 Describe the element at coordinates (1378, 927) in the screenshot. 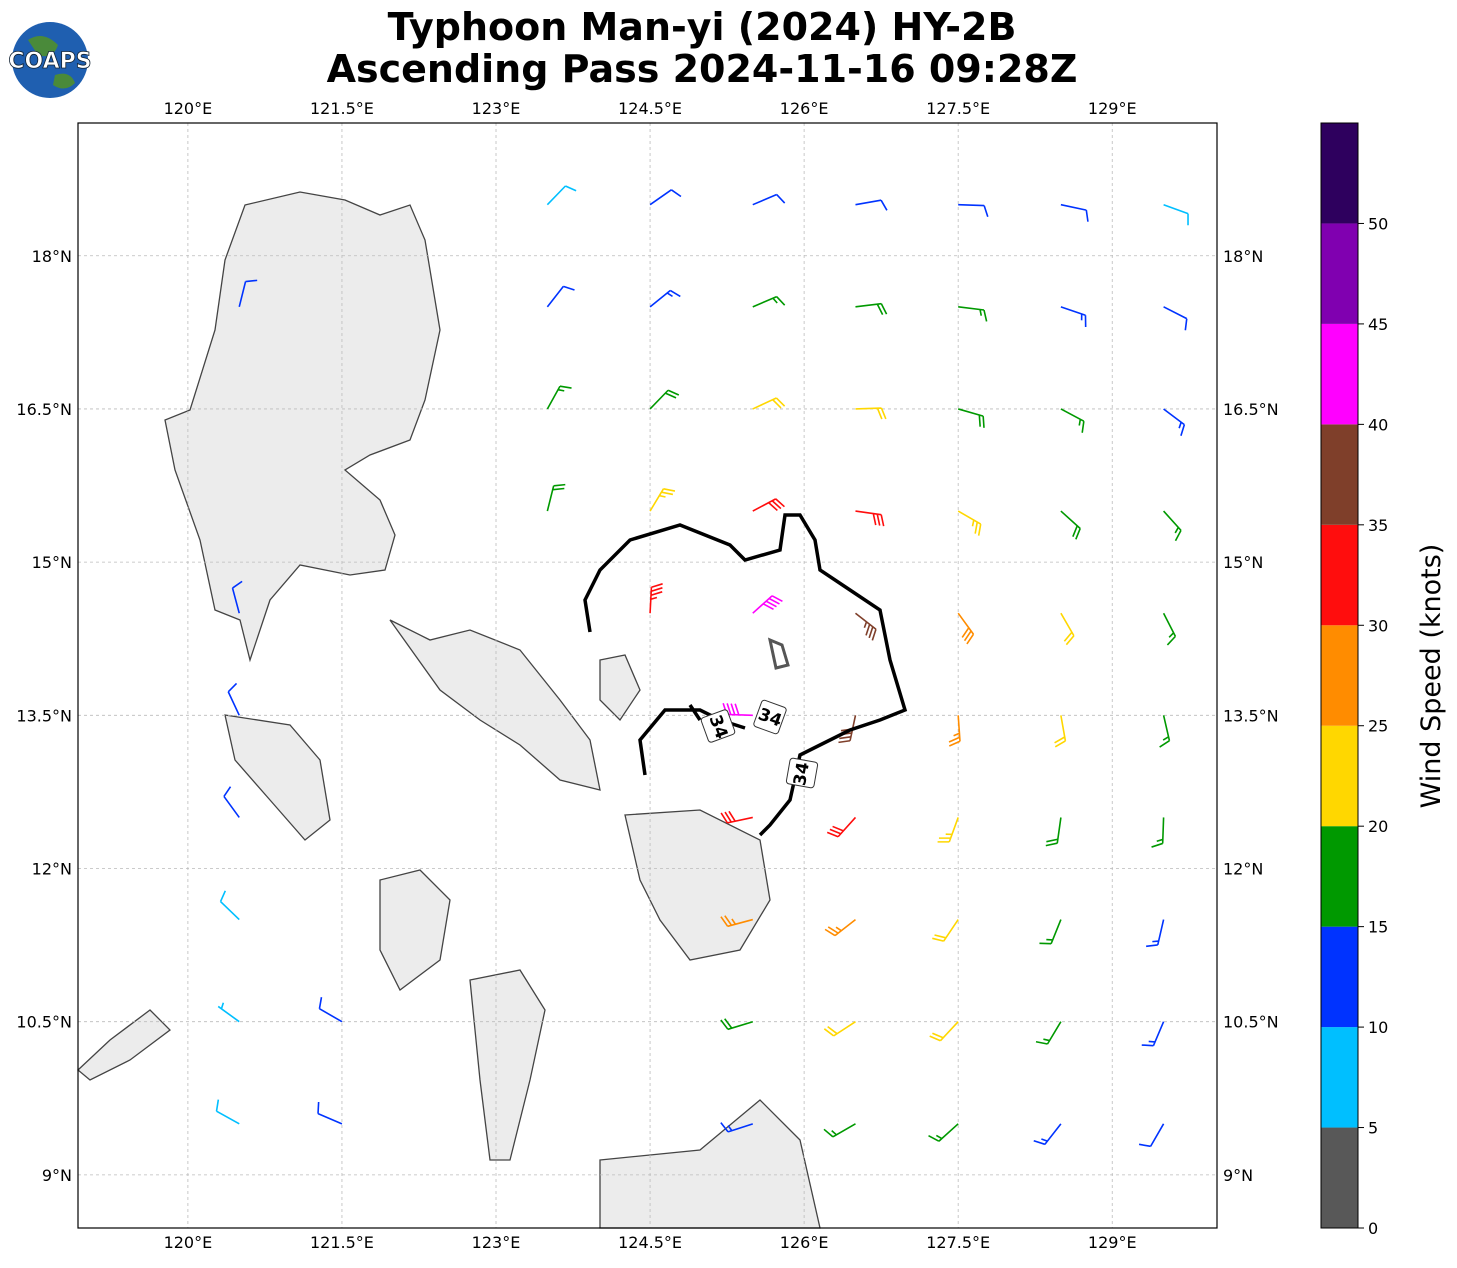

I see `colorbar-tick-label: 15` at that location.